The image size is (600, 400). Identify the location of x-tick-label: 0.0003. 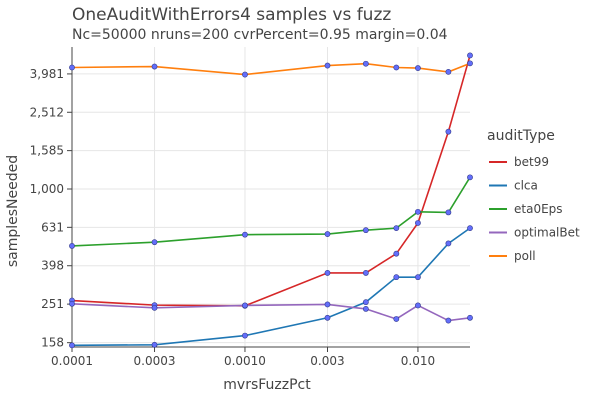
(155, 361).